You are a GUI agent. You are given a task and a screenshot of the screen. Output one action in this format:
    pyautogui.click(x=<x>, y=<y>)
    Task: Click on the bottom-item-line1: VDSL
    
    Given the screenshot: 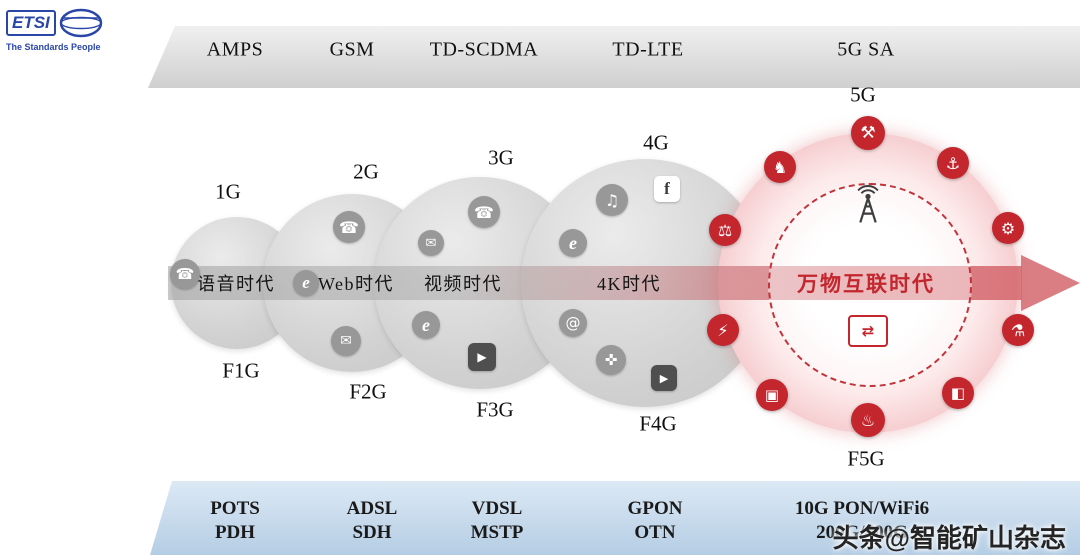 What is the action you would take?
    pyautogui.click(x=497, y=508)
    